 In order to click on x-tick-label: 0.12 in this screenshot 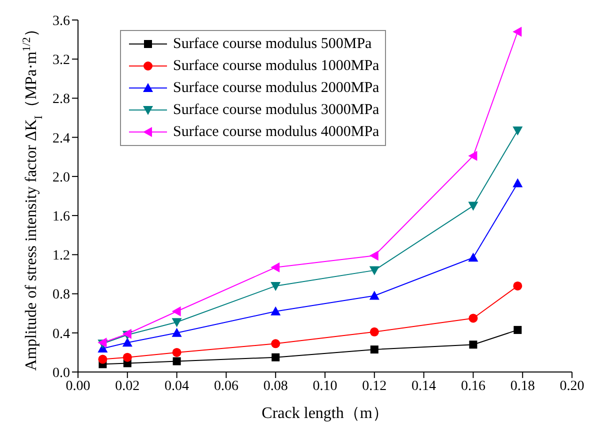, I will do `click(374, 386)`.